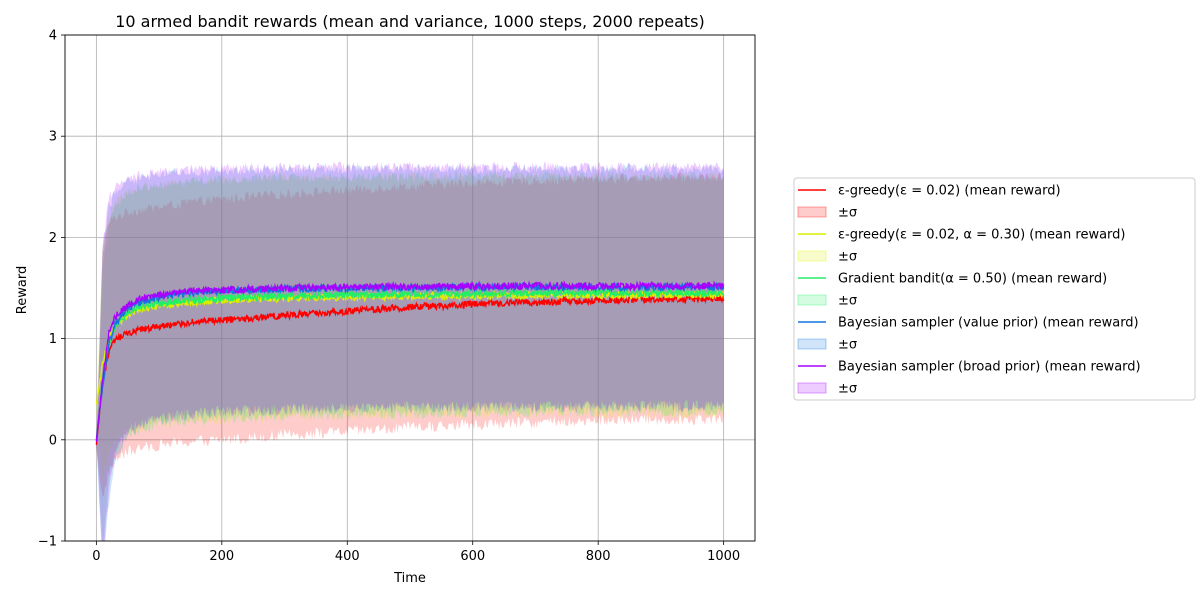 The width and height of the screenshot is (1200, 600). Describe the element at coordinates (53, 238) in the screenshot. I see `y-tick-label: 2` at that location.